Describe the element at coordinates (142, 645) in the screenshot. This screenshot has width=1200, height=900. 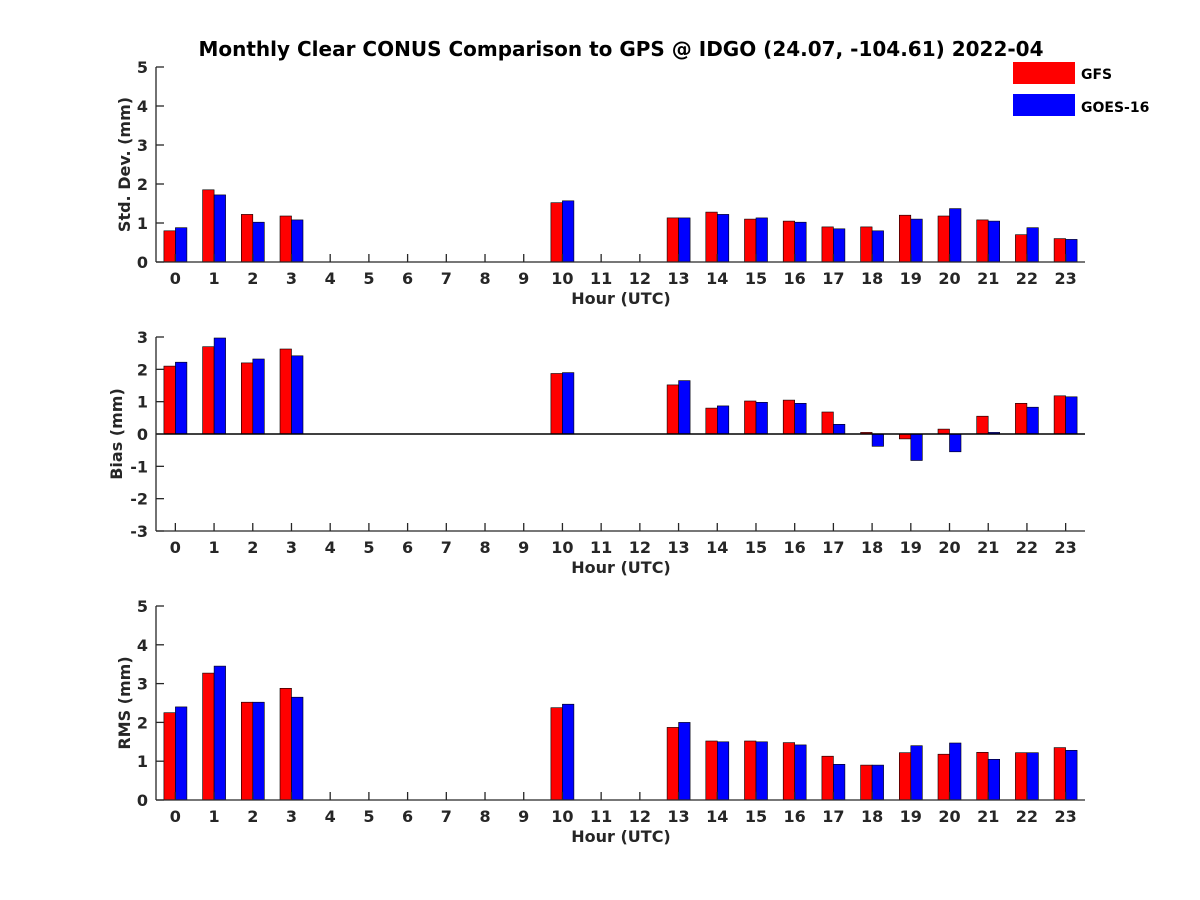
I see `y-tick-label: 4` at that location.